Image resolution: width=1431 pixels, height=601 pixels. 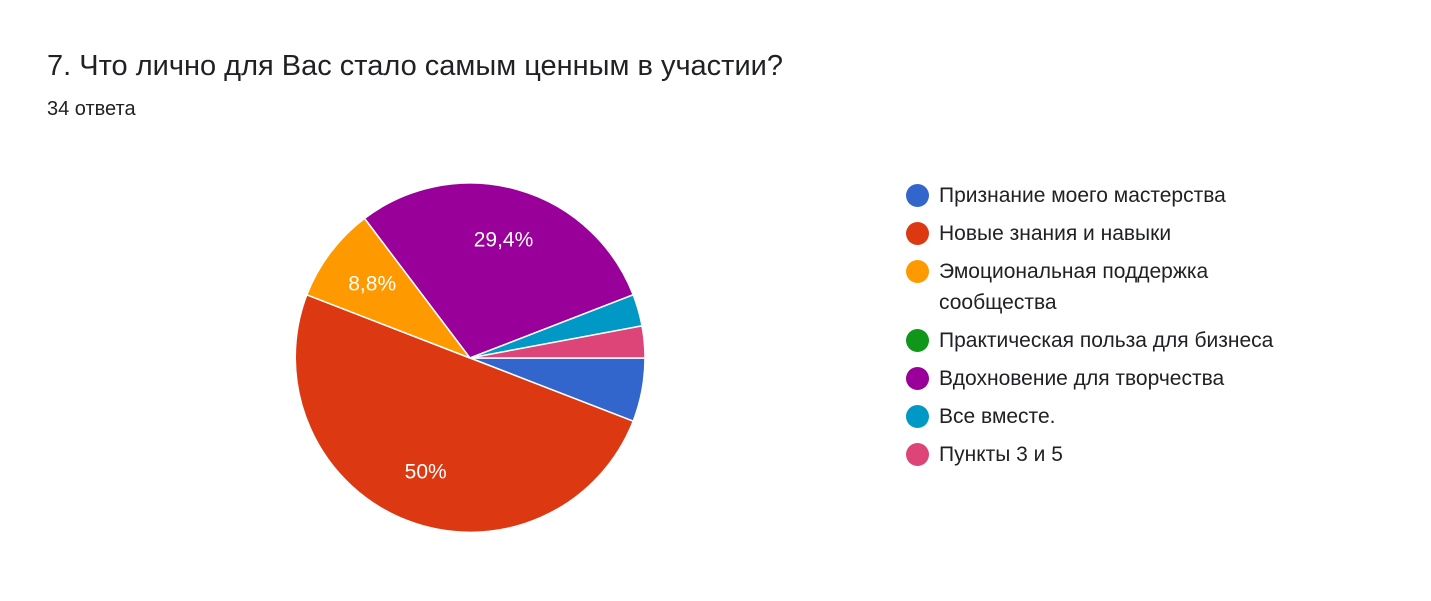 I want to click on legend-item-1: Новые знания и навыки, so click(x=1116, y=233).